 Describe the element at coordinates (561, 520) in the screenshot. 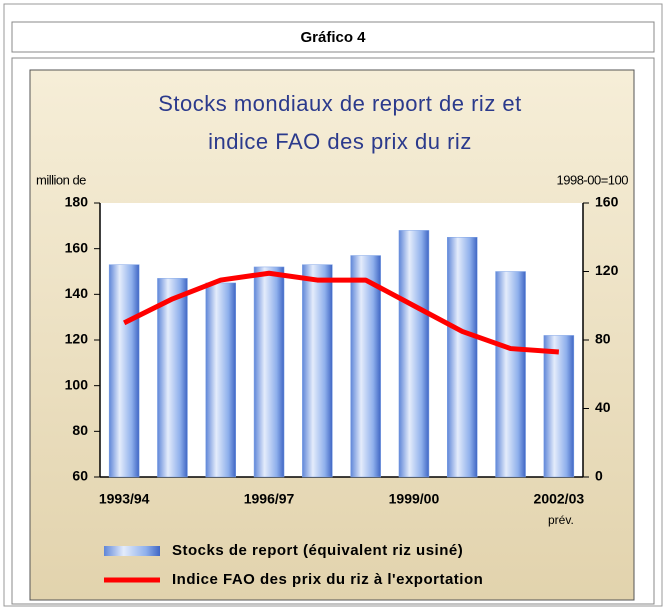

I see `annotation: prév.` at that location.